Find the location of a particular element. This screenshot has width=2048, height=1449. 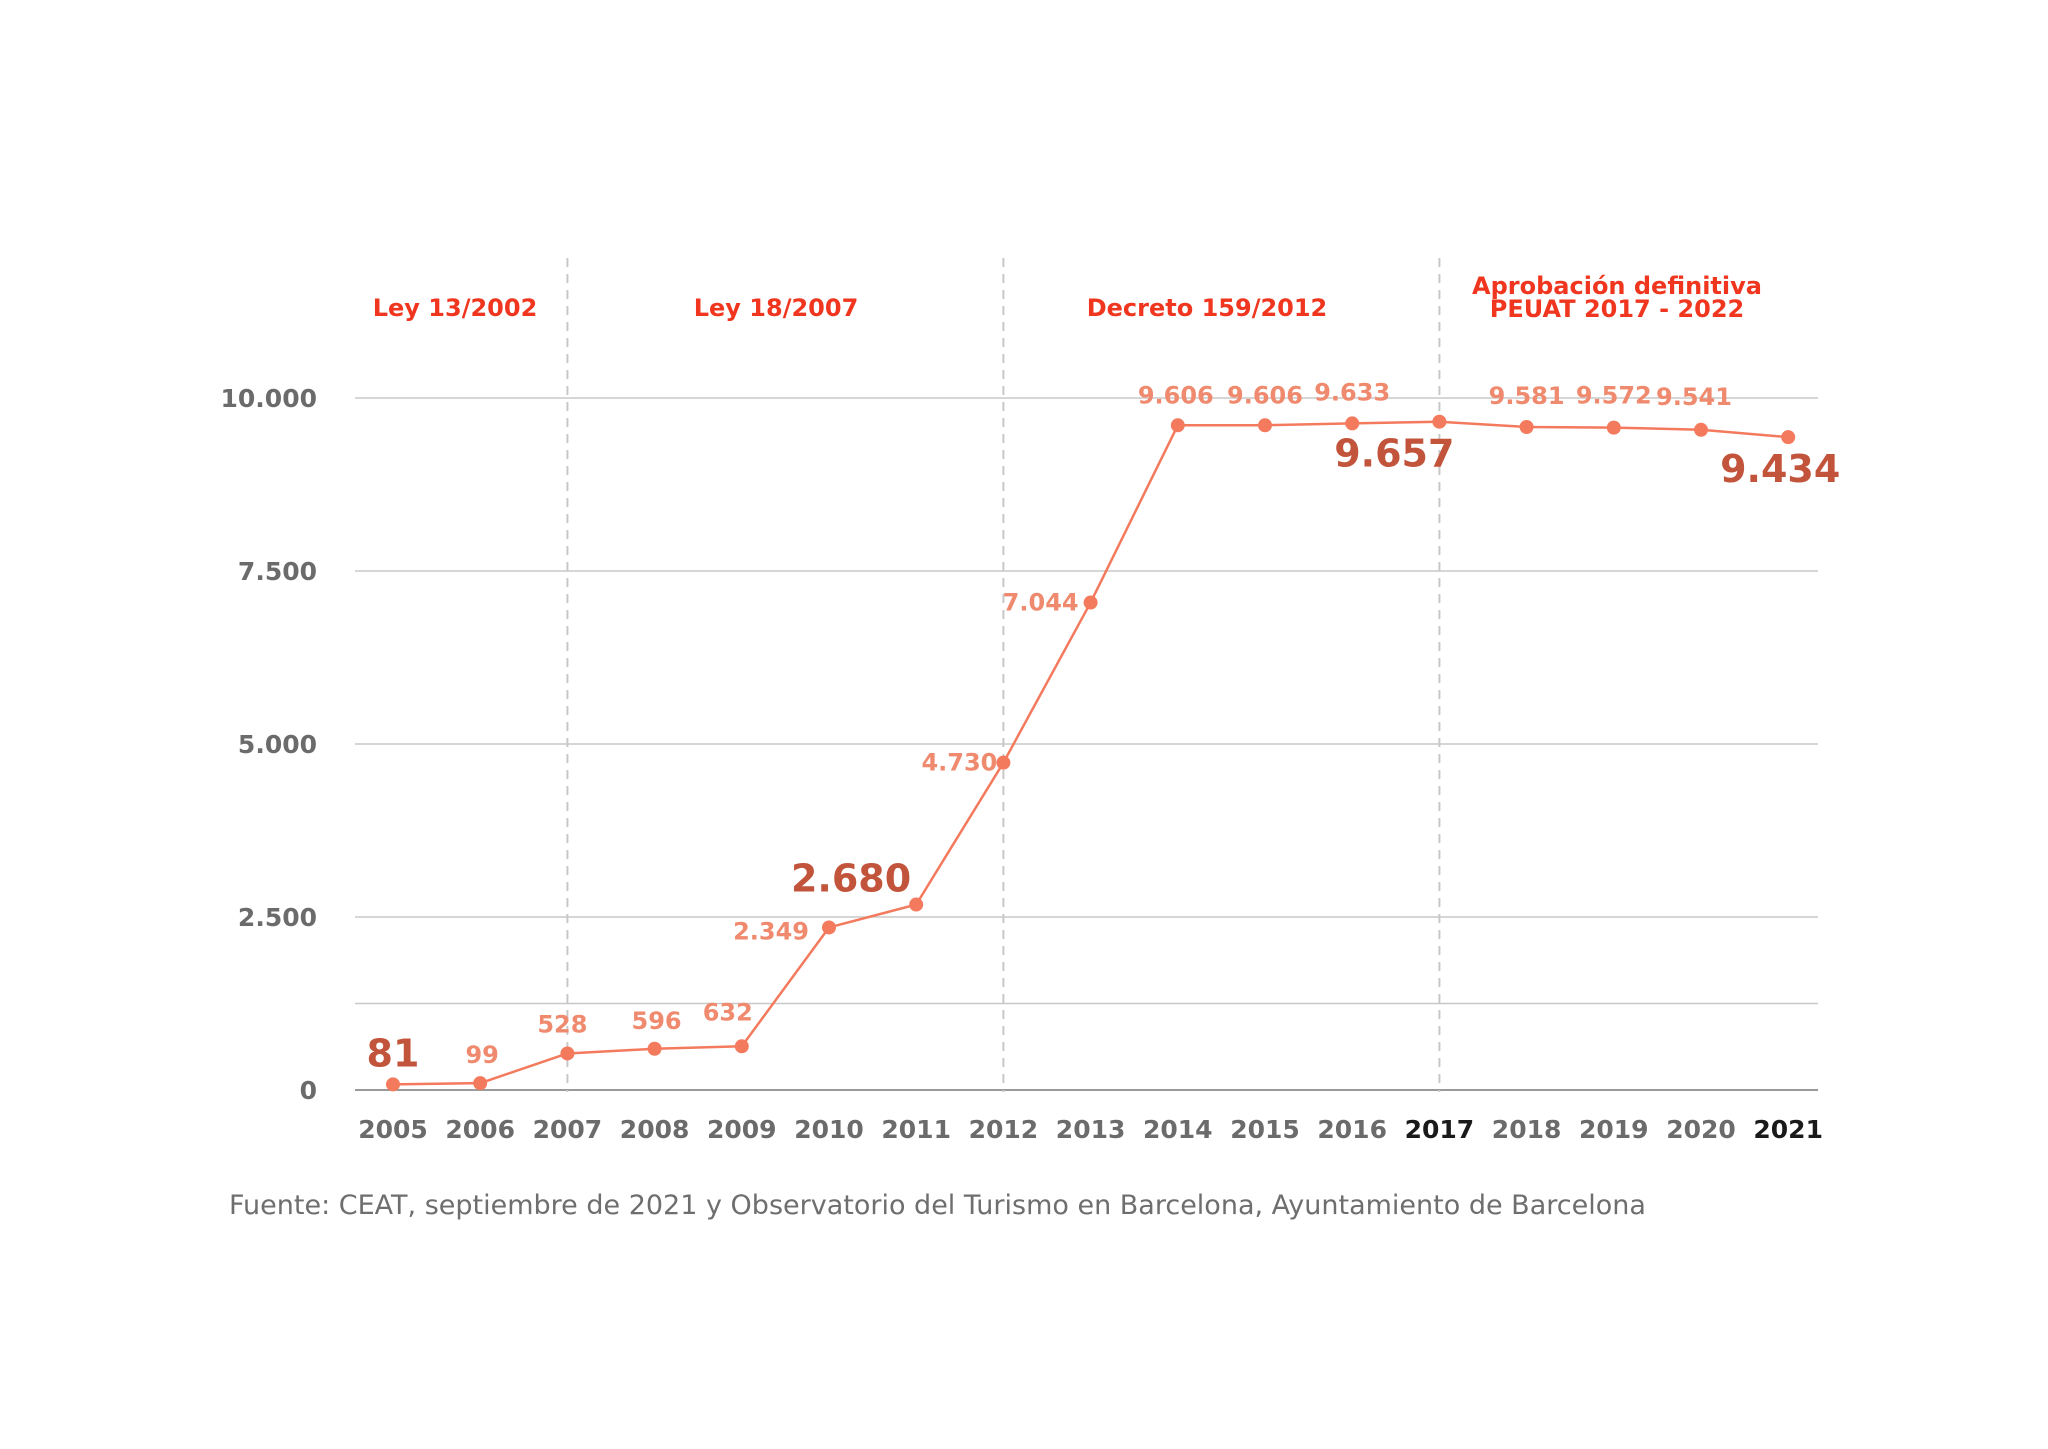

x-tick-label-2015: 2015 is located at coordinates (1265, 1129).